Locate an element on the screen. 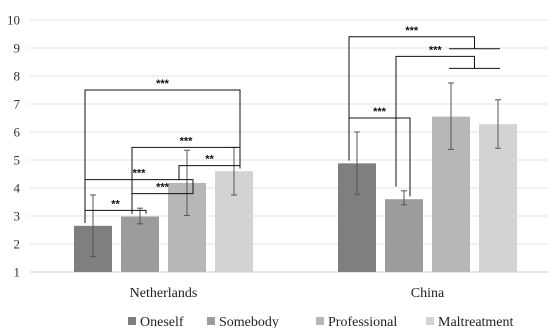 The width and height of the screenshot is (552, 328). legend-label: Somebody is located at coordinates (249, 321).